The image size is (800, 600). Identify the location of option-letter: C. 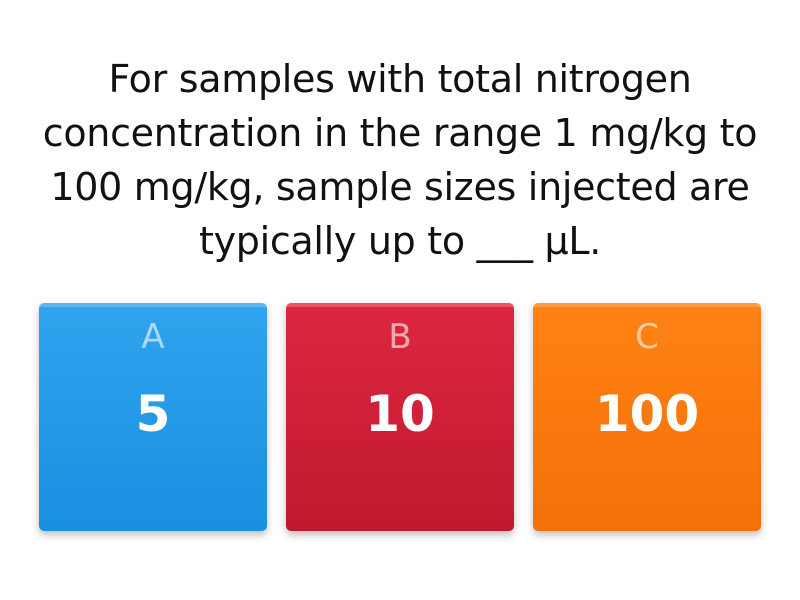
(647, 337).